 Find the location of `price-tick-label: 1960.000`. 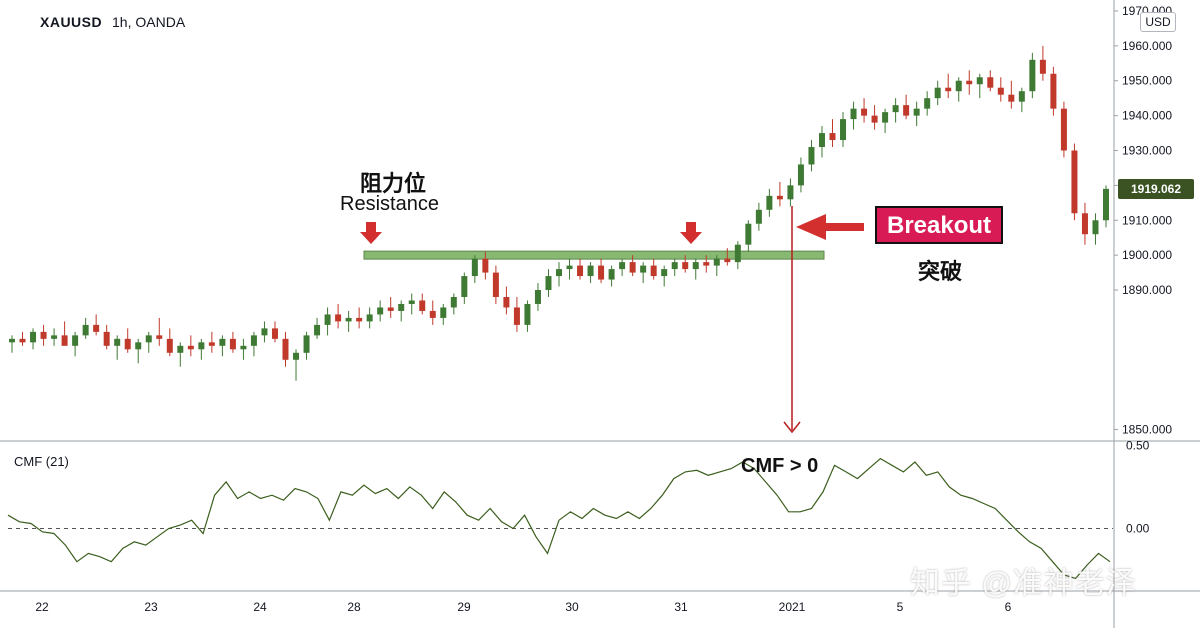

price-tick-label: 1960.000 is located at coordinates (1147, 46).